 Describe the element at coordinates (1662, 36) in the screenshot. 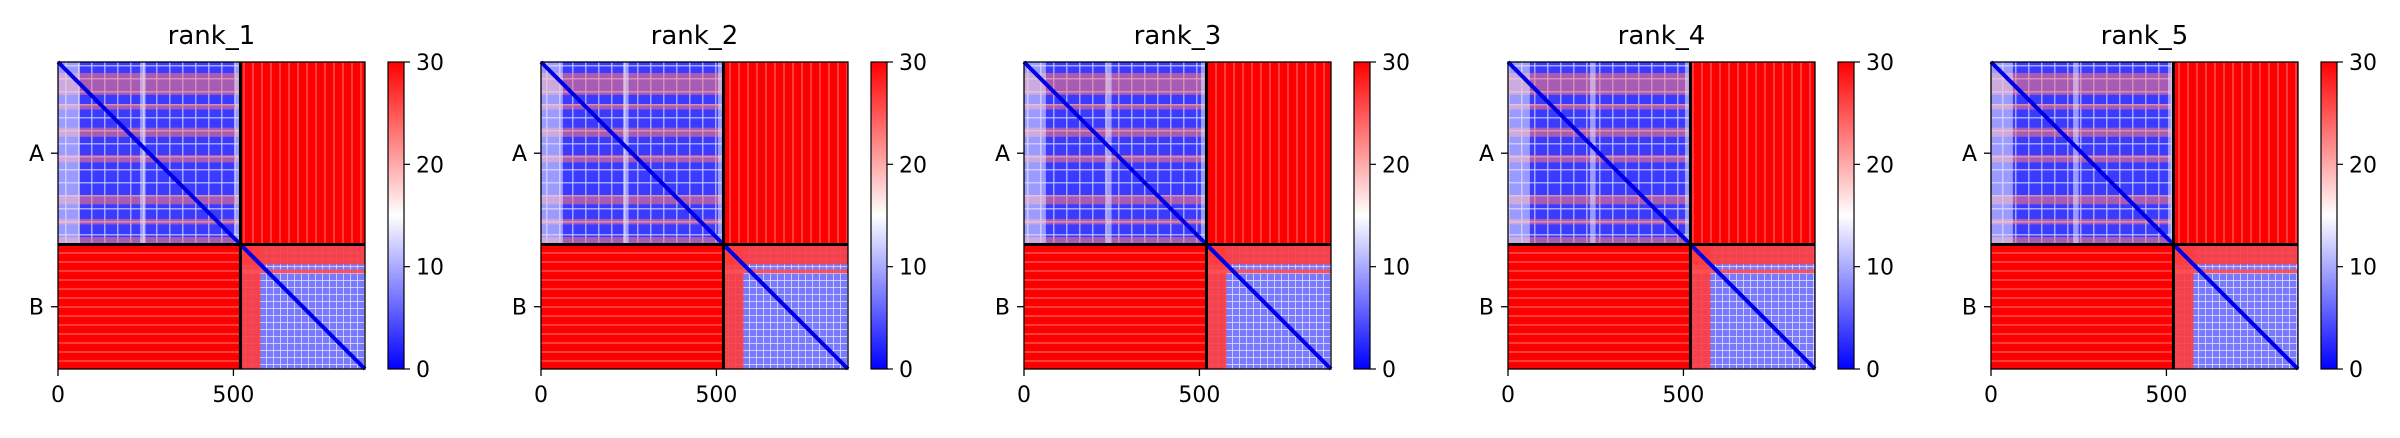

I see `panel-title: rank_4` at that location.